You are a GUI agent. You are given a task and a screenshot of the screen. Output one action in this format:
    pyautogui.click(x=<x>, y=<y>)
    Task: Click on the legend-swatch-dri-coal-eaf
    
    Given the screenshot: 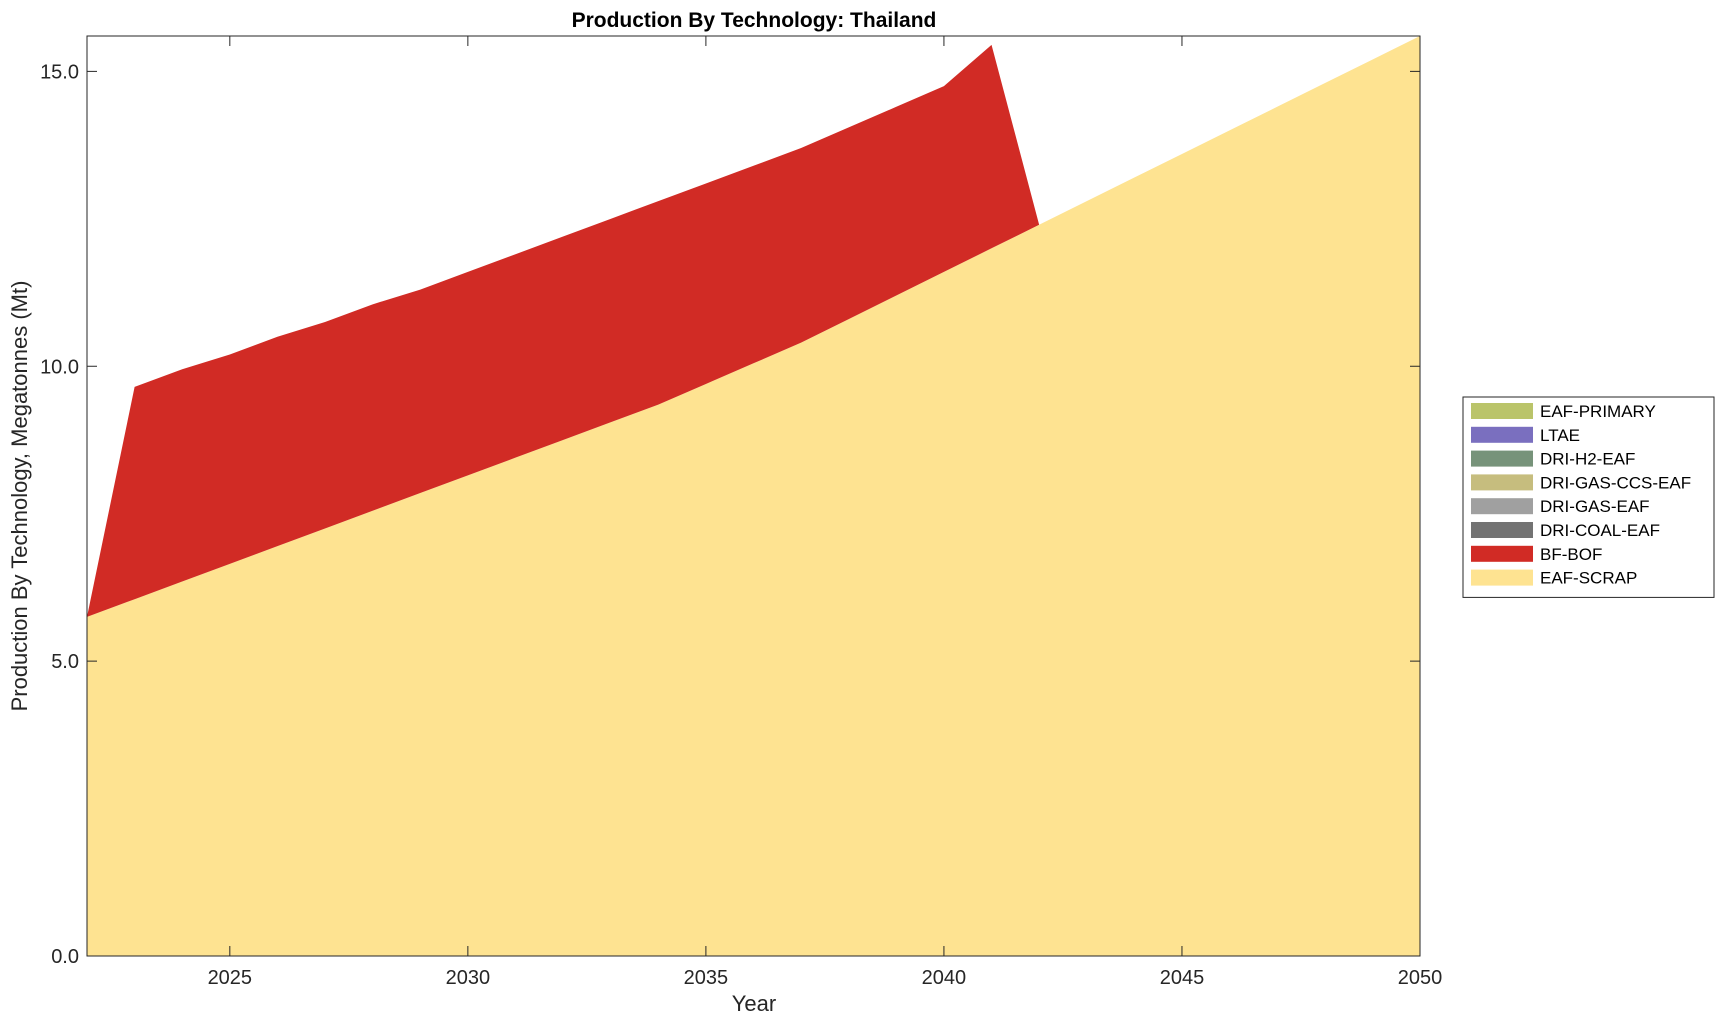 What is the action you would take?
    pyautogui.click(x=1502, y=530)
    